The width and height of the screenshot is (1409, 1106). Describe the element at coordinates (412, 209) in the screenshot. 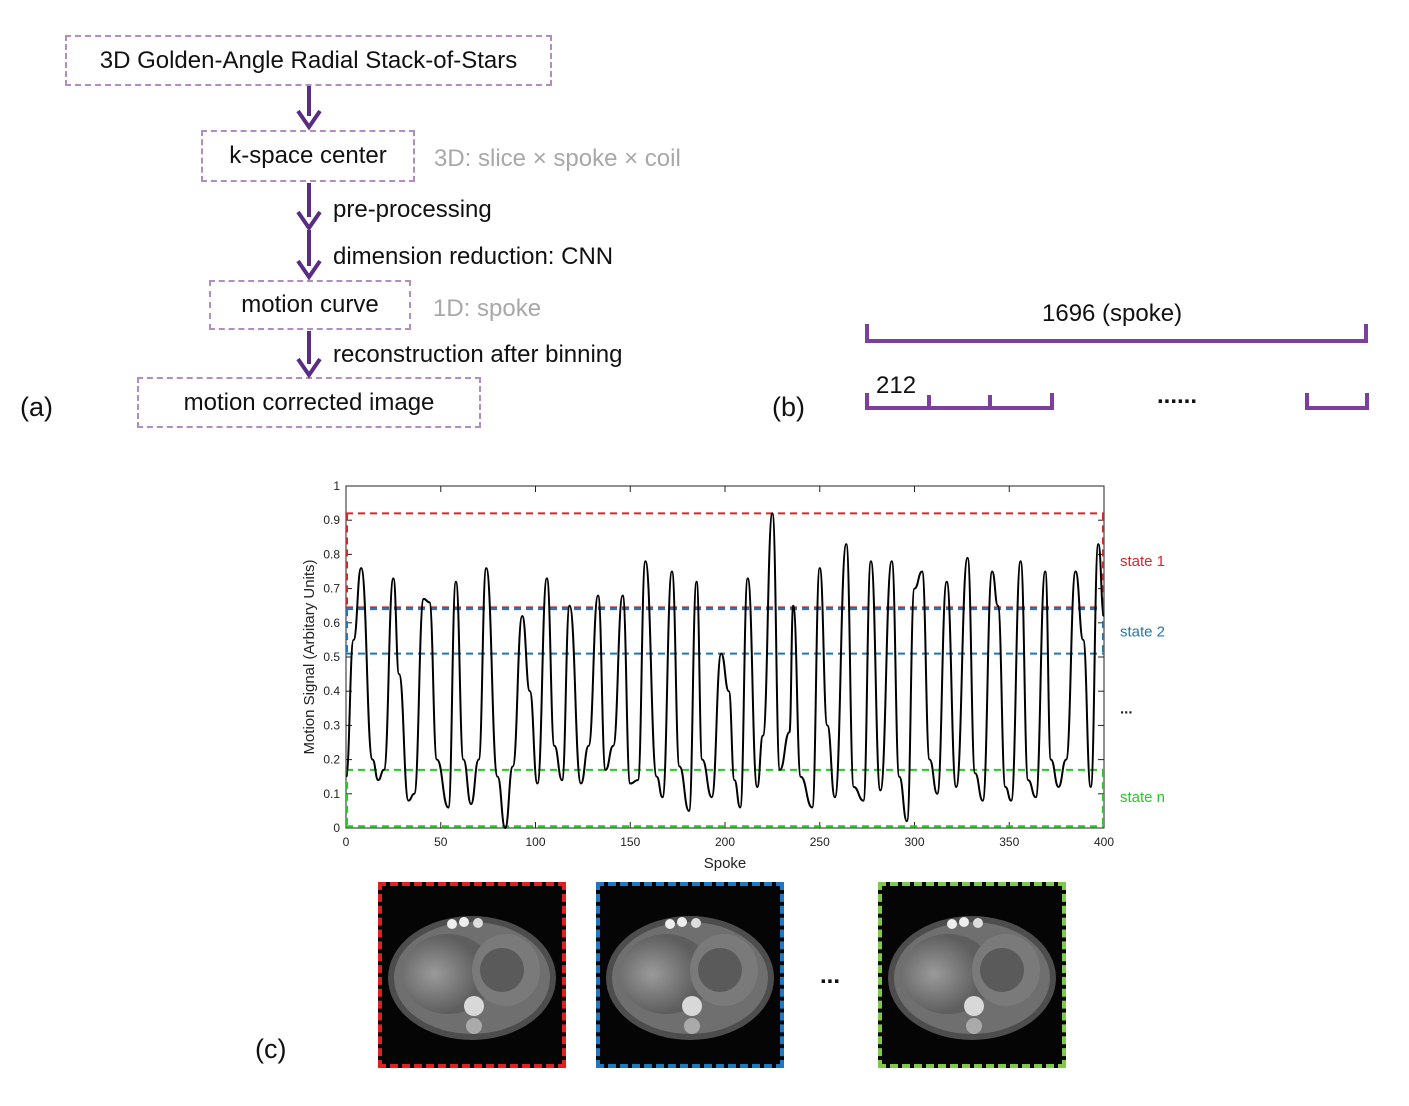

I see `preprocessing-step: pre-processing` at that location.